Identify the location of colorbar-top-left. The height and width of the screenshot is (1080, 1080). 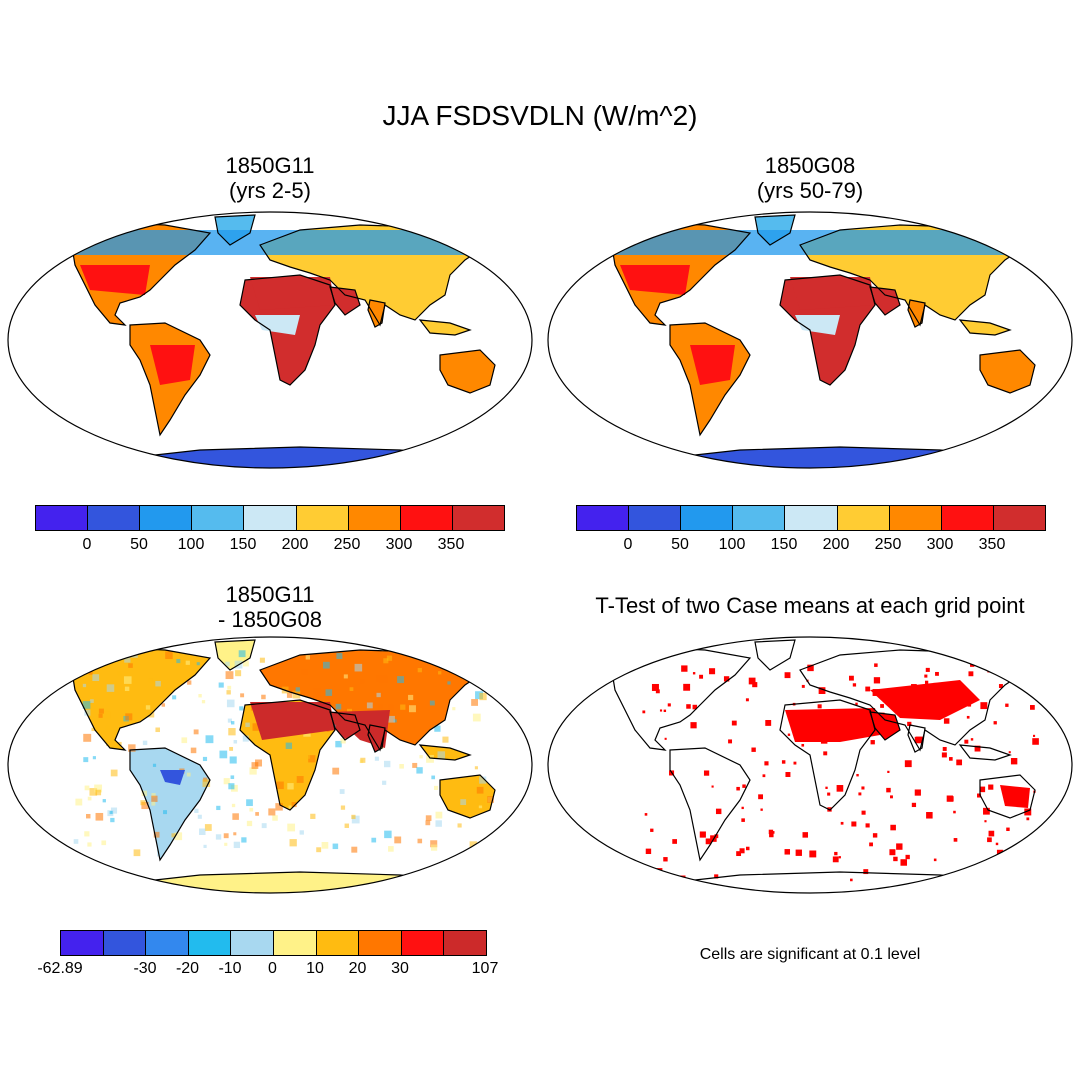
(270, 518).